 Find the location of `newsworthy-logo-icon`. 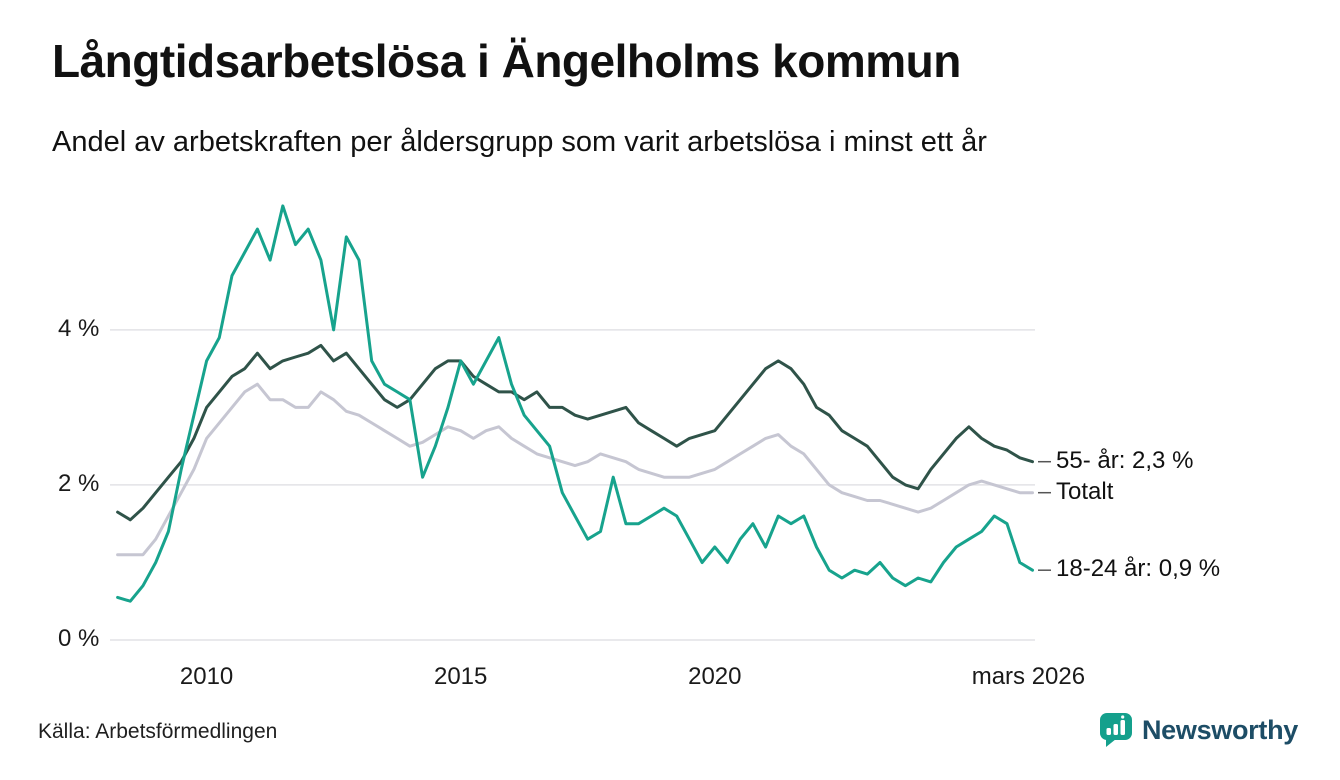

newsworthy-logo-icon is located at coordinates (1115, 730).